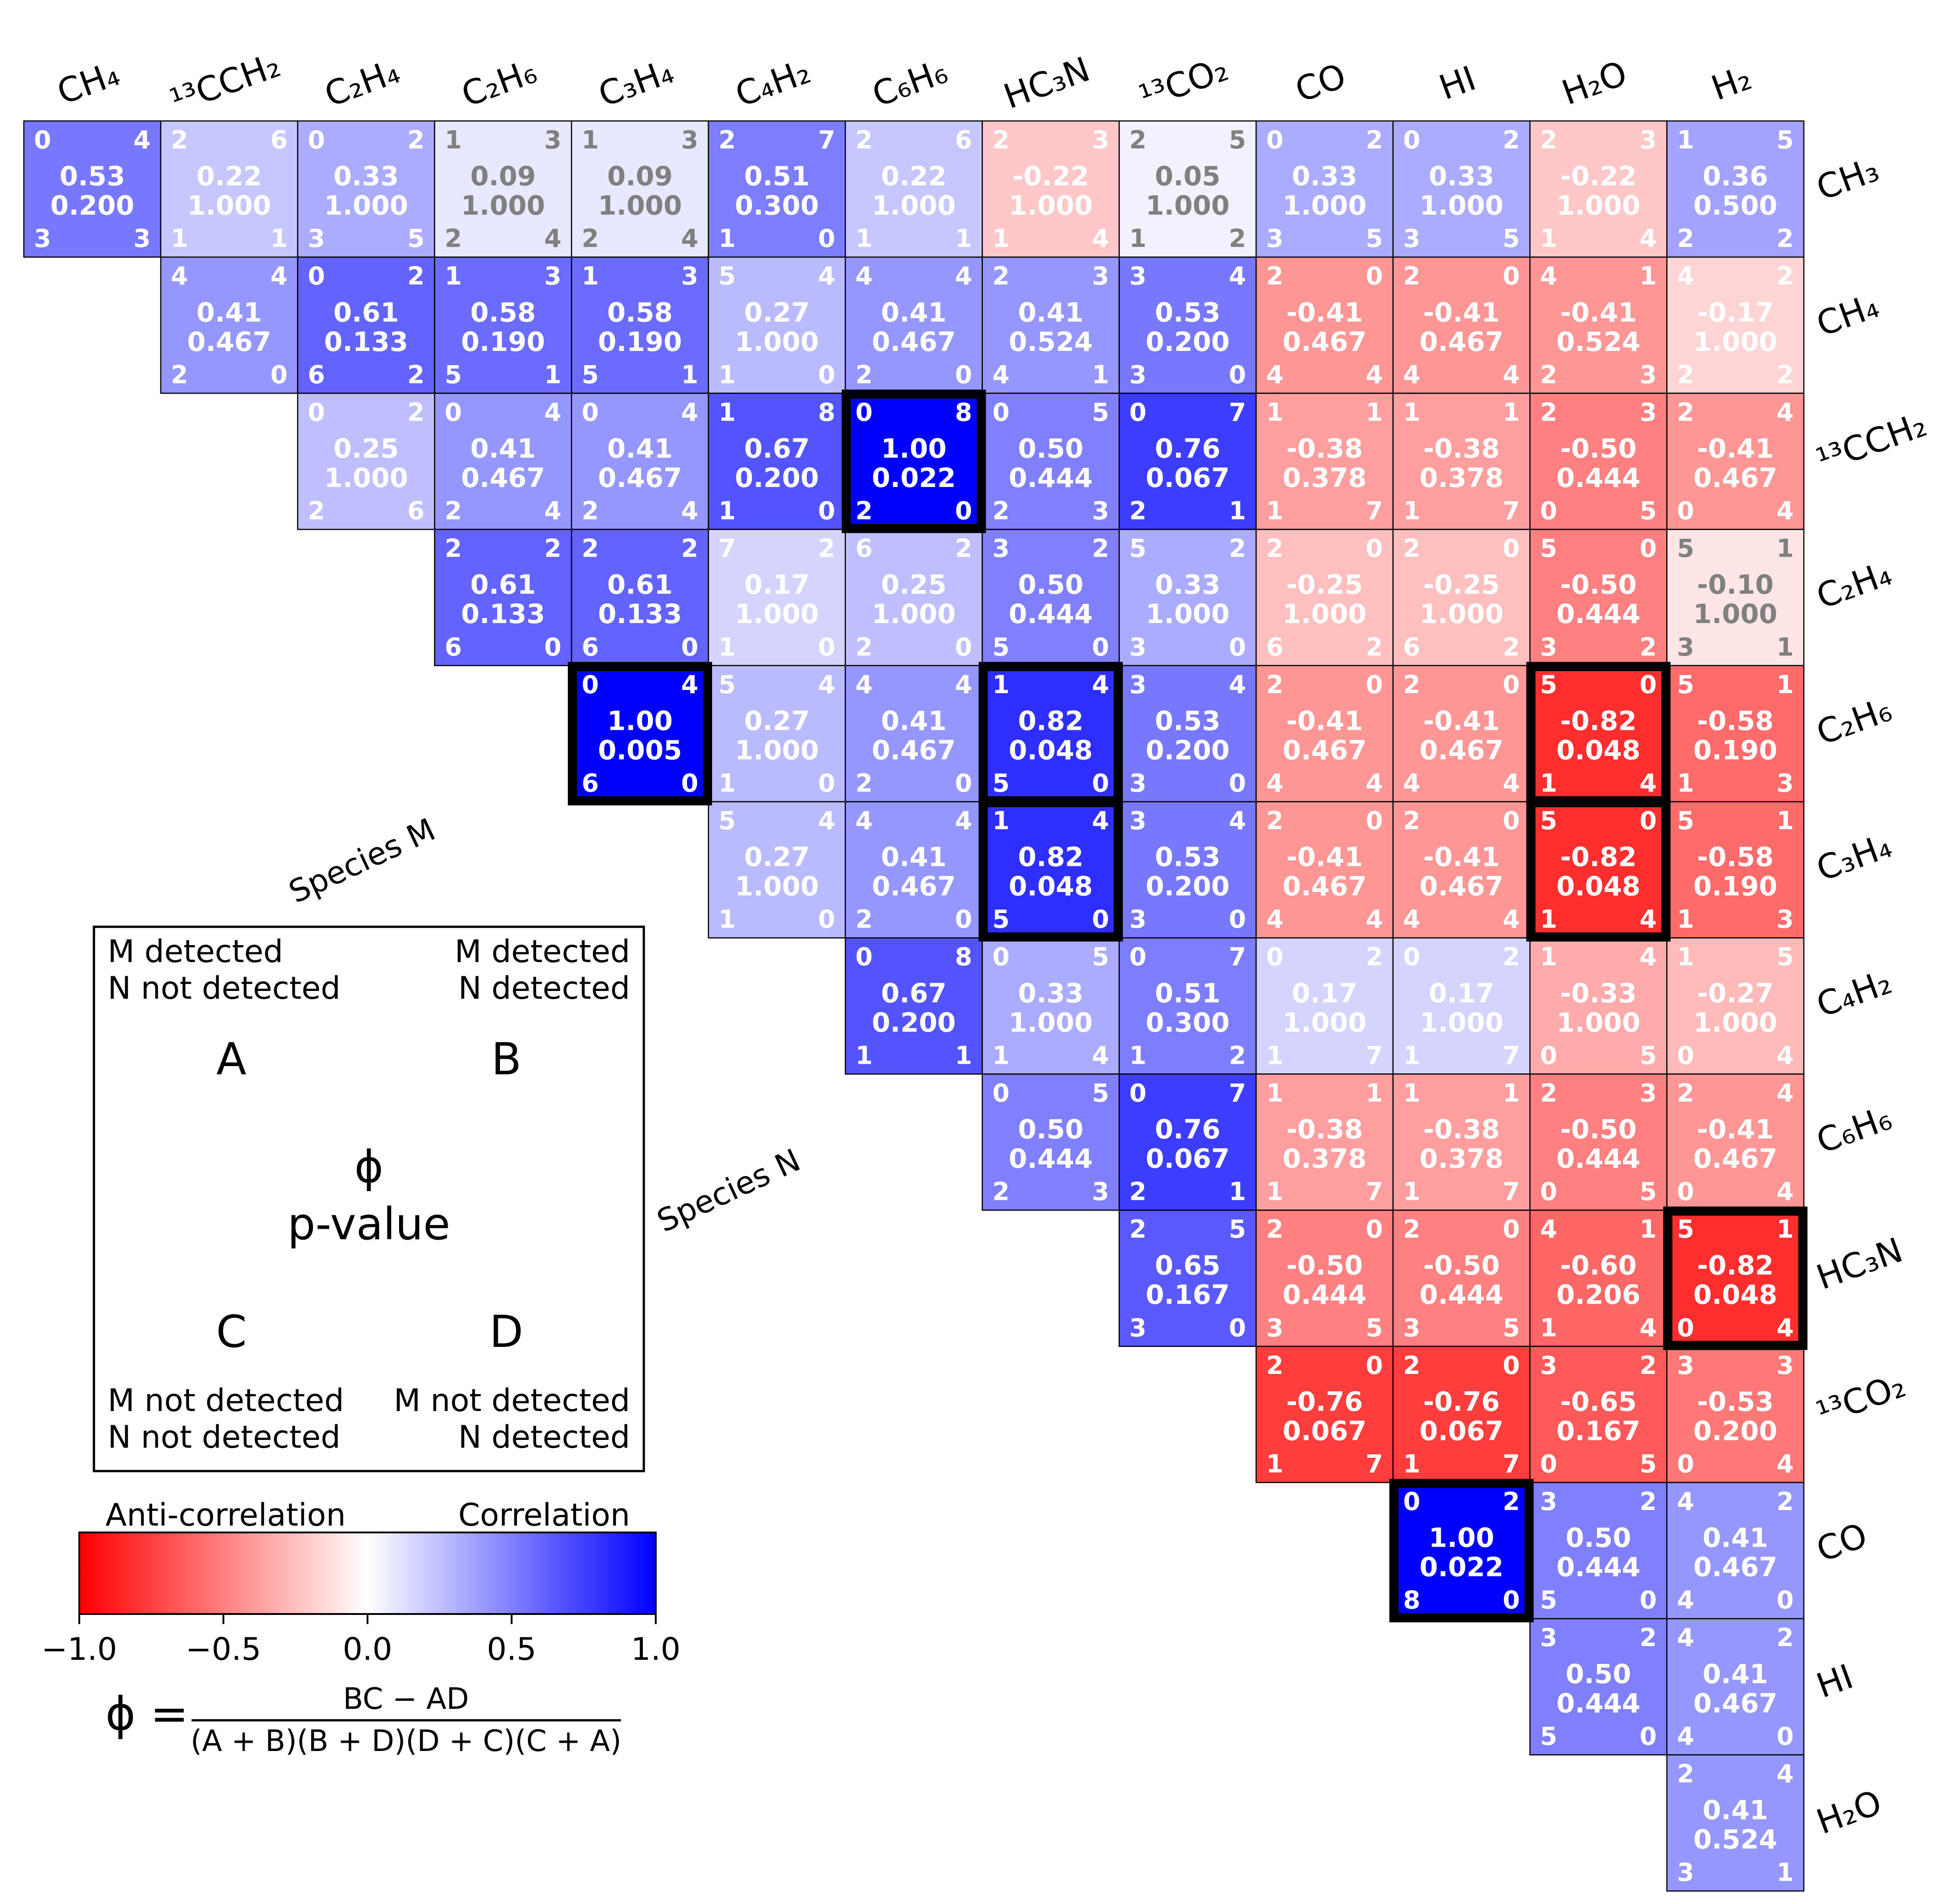 The width and height of the screenshot is (1953, 1904). I want to click on cell-count-a: 3, so click(1549, 1365).